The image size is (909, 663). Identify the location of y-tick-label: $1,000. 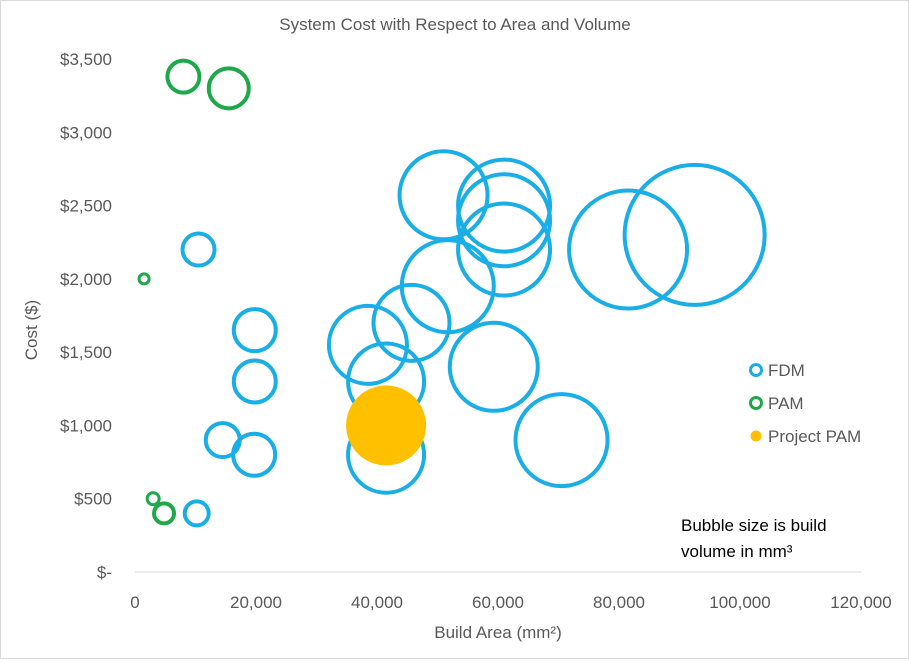
(86, 425).